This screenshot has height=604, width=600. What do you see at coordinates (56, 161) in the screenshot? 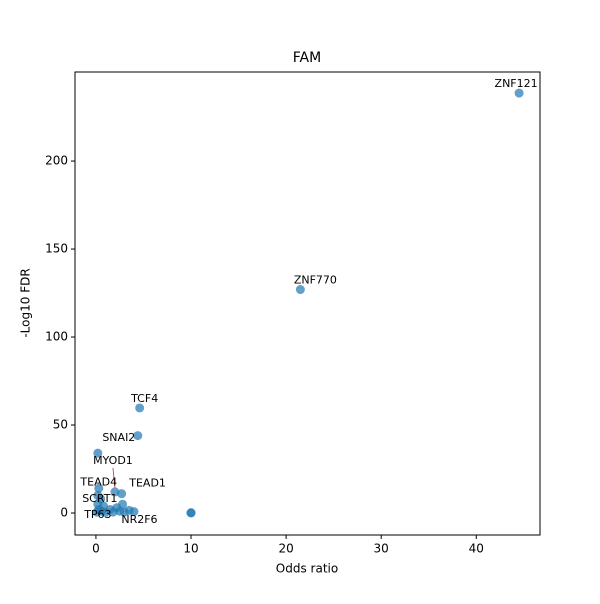
I see `y-tick-label: 200` at bounding box center [56, 161].